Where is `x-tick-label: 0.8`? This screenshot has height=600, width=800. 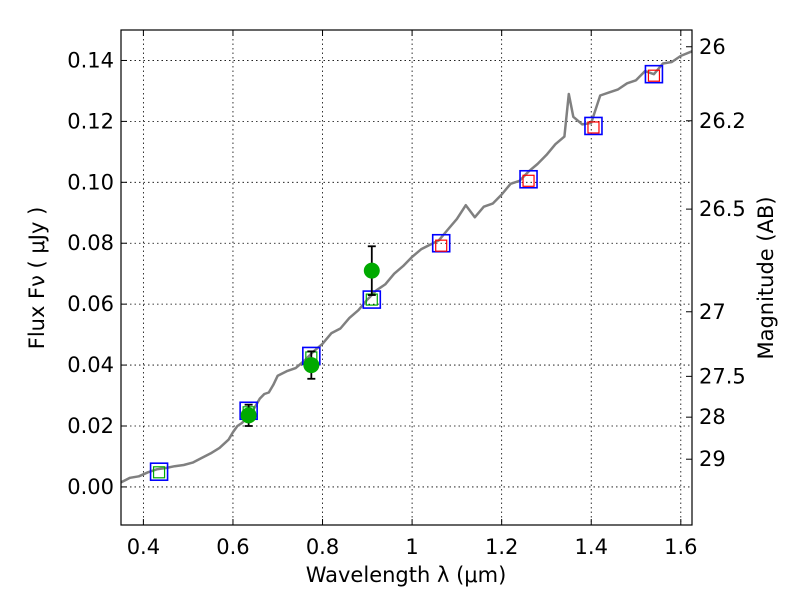
x-tick-label: 0.8 is located at coordinates (322, 547).